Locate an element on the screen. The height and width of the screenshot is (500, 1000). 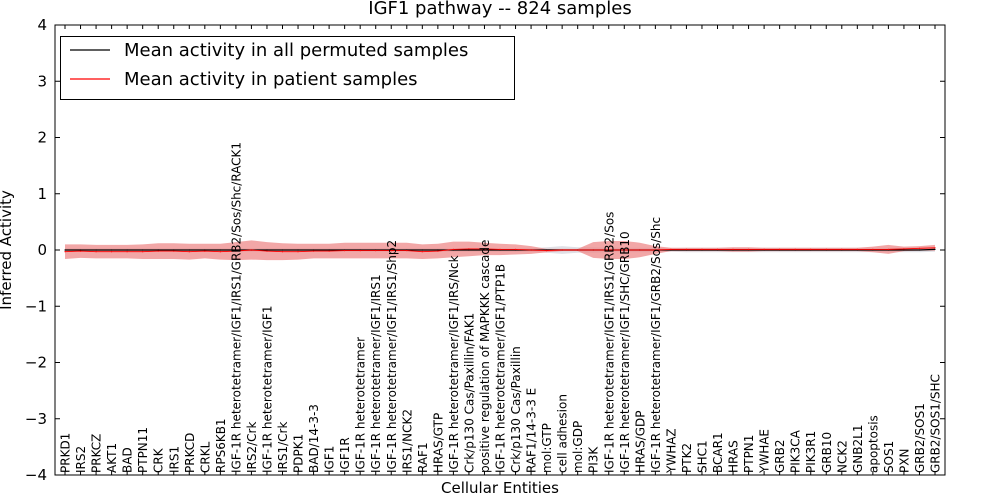
x-tick-label: IGF-1R heterotetramer/IGF1/IRS/Nck is located at coordinates (454, 364).